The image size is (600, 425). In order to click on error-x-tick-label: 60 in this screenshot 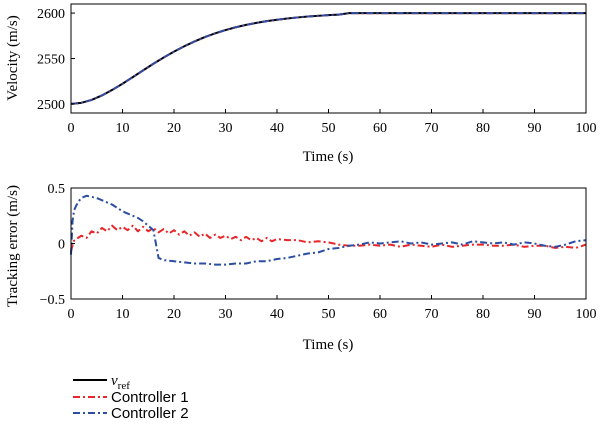, I will do `click(380, 314)`.